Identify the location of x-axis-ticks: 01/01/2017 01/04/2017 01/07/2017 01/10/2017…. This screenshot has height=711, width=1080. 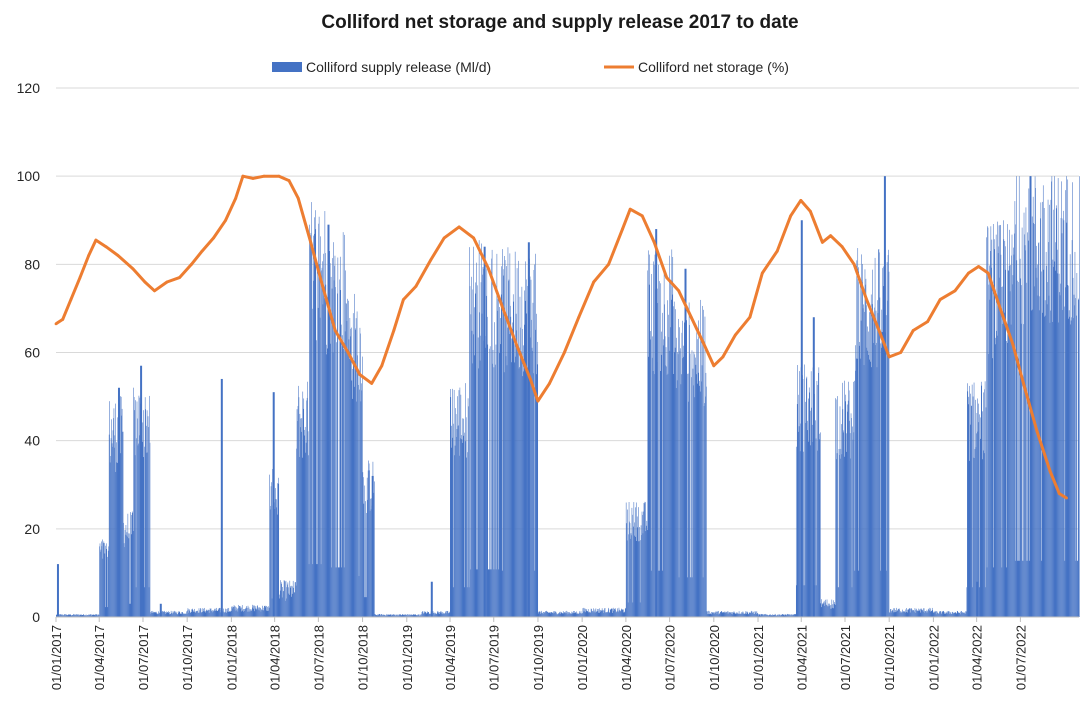
(538, 653).